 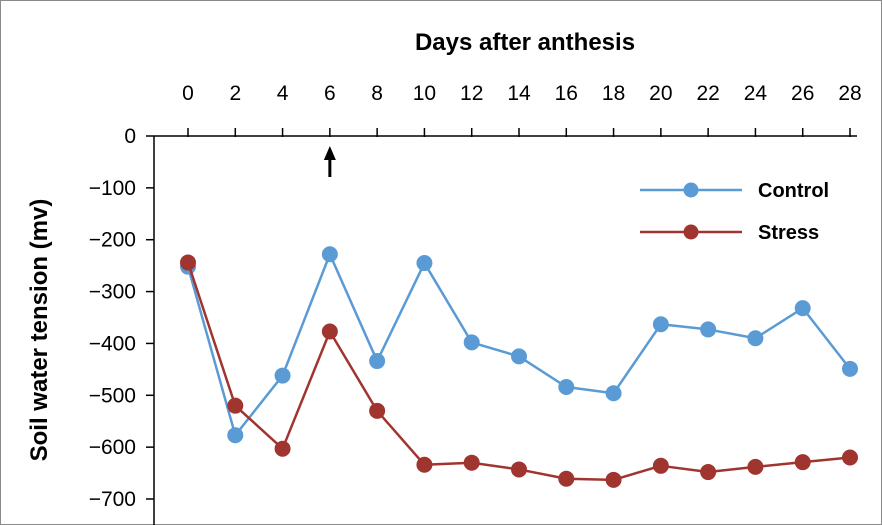 What do you see at coordinates (756, 93) in the screenshot?
I see `x-tick-label: 24` at bounding box center [756, 93].